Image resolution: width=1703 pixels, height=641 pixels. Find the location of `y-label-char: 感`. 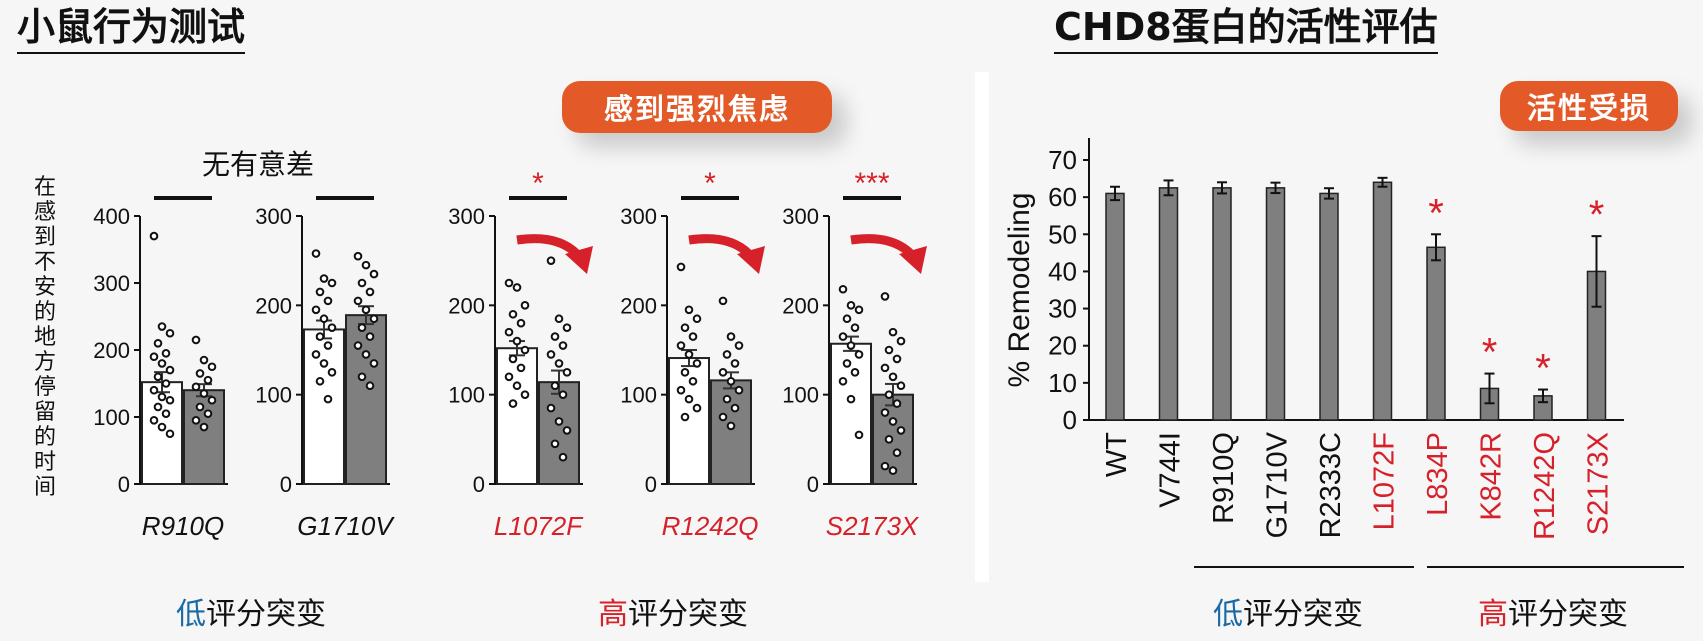

y-label-char: 感 is located at coordinates (44, 212).